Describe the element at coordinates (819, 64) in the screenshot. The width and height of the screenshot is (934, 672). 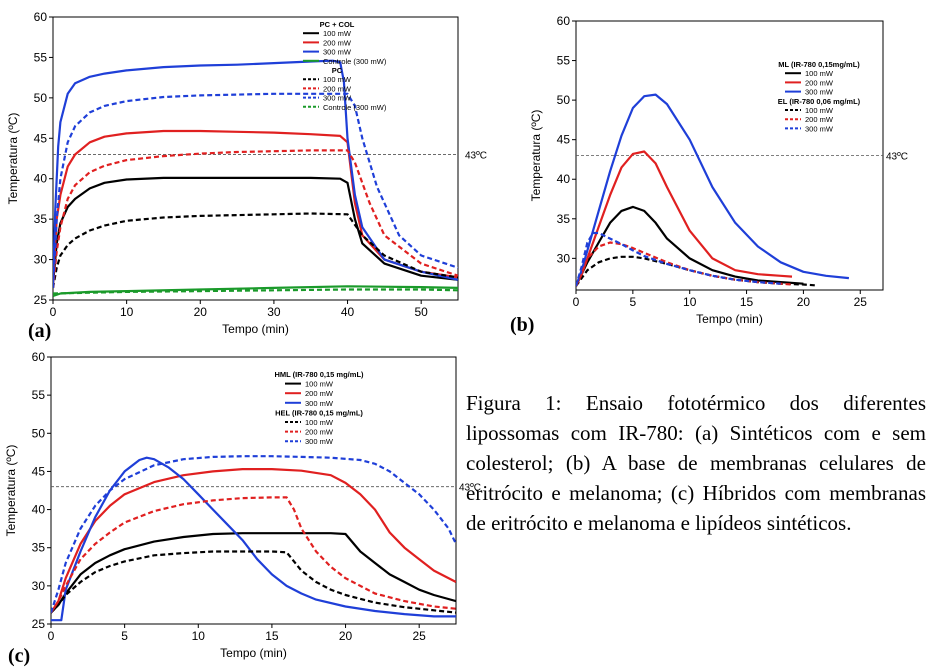
I see `legend-group-title: ML (IR-780 0,15mg/mL)` at that location.